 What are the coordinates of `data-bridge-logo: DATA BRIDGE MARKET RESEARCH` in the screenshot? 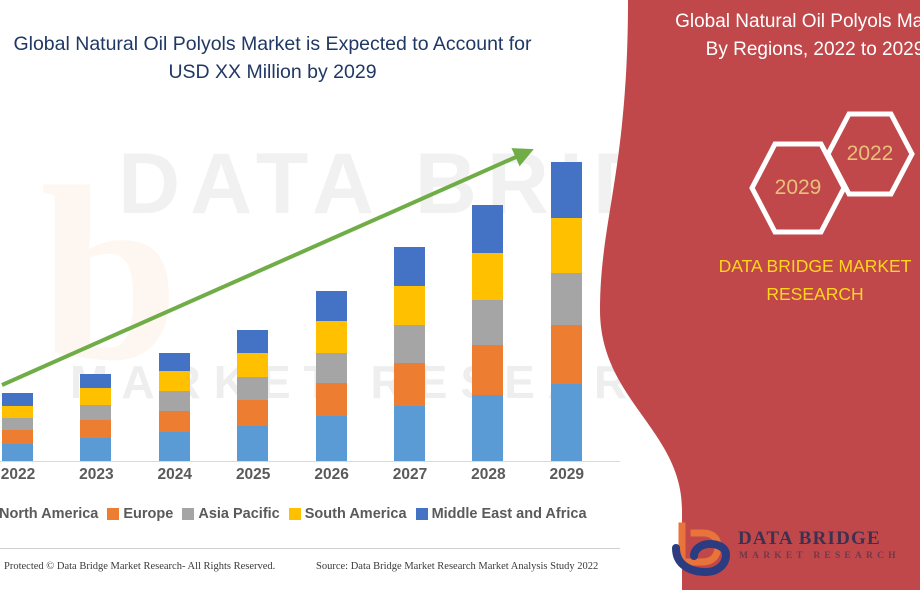 It's located at (796, 548).